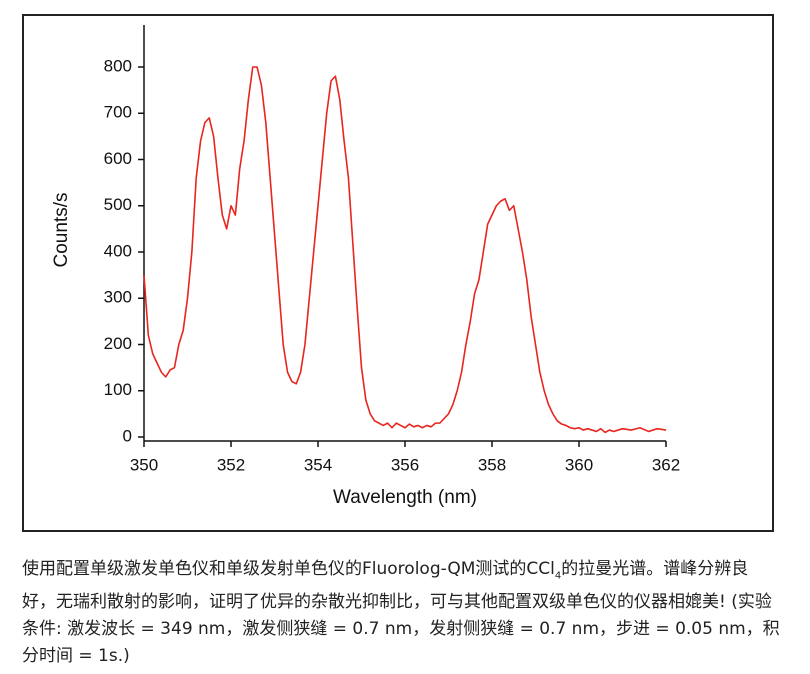 The height and width of the screenshot is (674, 810). What do you see at coordinates (492, 464) in the screenshot?
I see `x-tick-label: 358` at bounding box center [492, 464].